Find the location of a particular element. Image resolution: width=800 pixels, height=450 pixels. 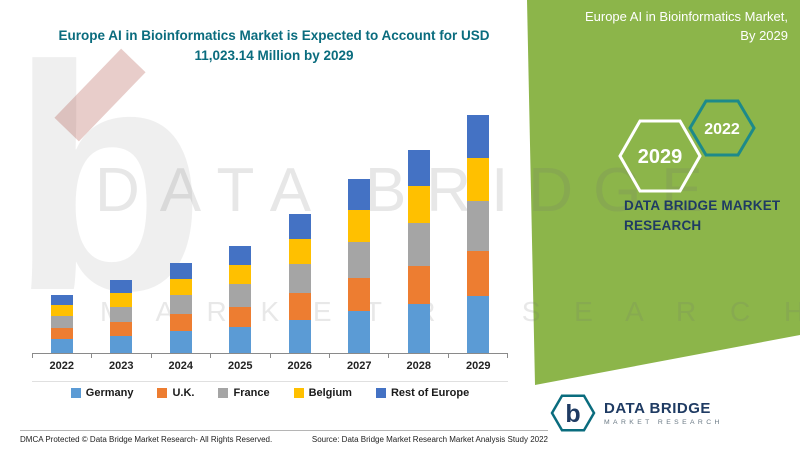

legend-item-rest-of-europe: Rest of Europe is located at coordinates (422, 393).